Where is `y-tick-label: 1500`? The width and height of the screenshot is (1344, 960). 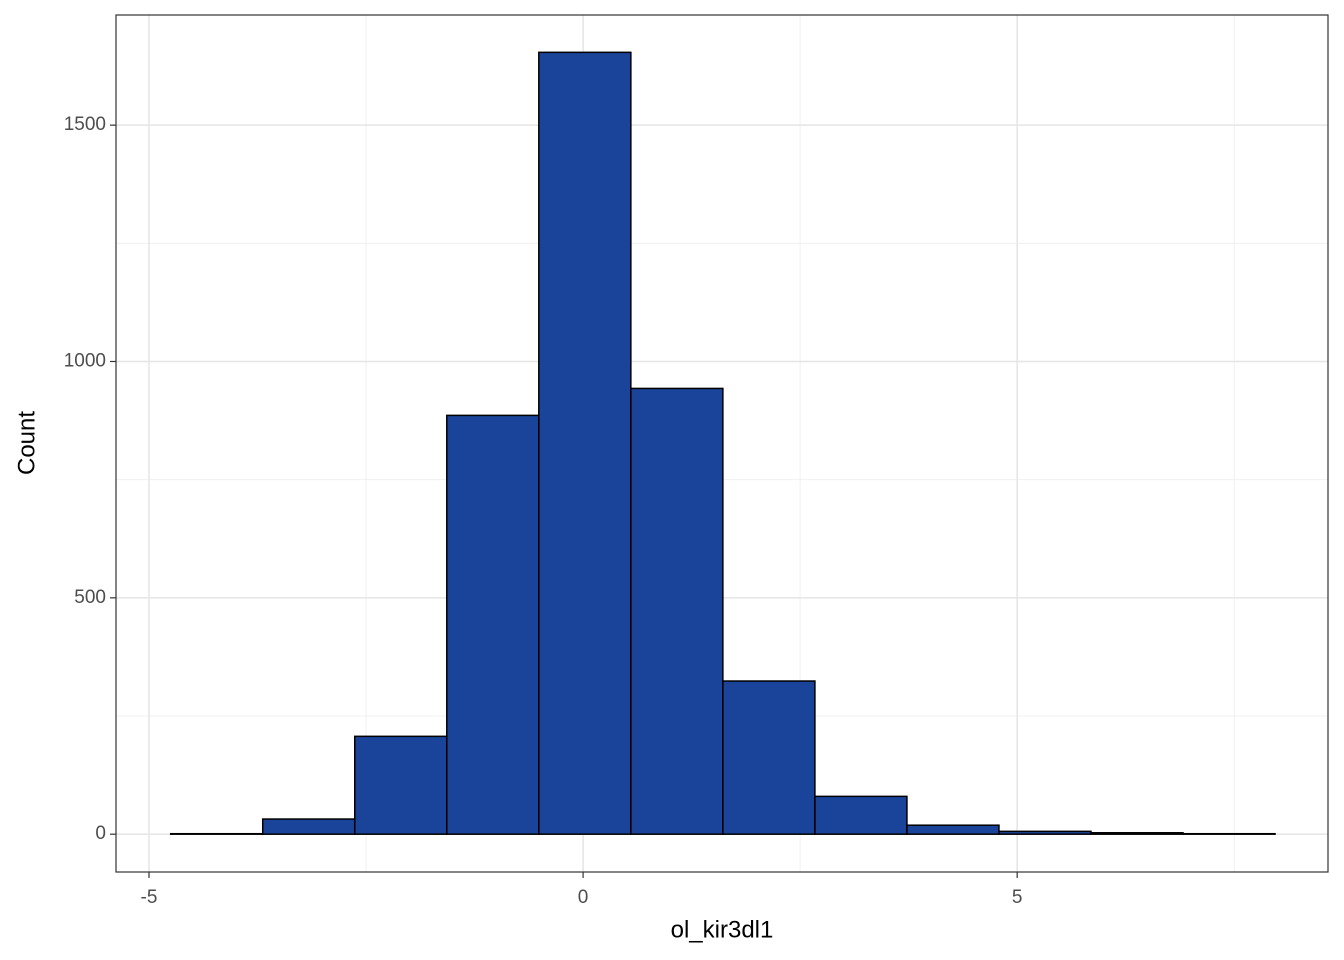 y-tick-label: 1500 is located at coordinates (85, 124).